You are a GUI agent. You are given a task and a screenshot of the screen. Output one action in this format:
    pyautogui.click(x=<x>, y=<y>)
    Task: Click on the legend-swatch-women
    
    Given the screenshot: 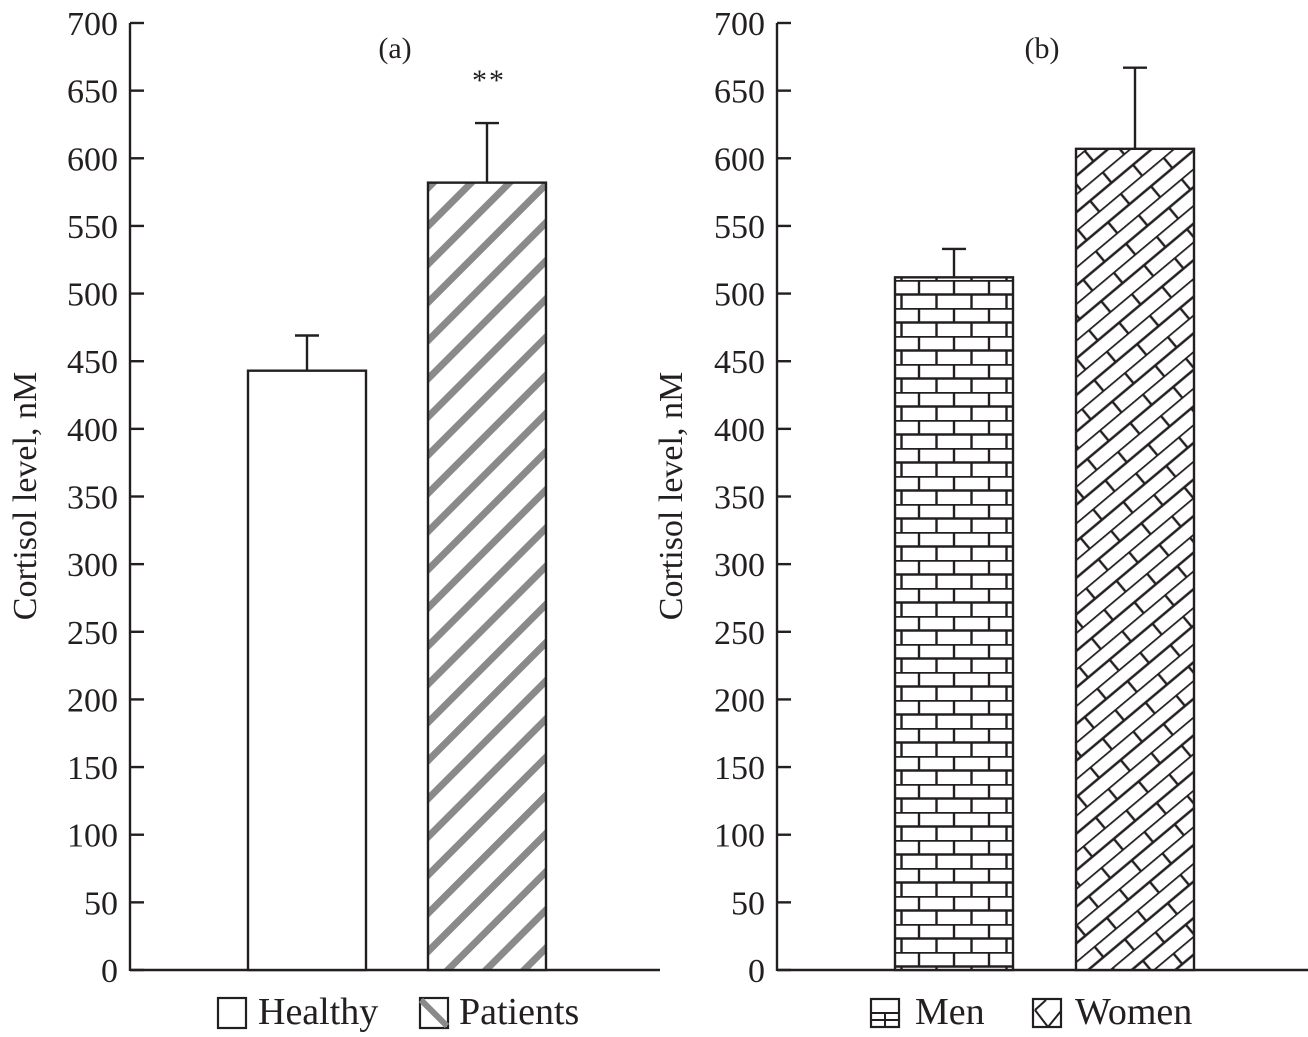 What is the action you would take?
    pyautogui.click(x=1047, y=1013)
    